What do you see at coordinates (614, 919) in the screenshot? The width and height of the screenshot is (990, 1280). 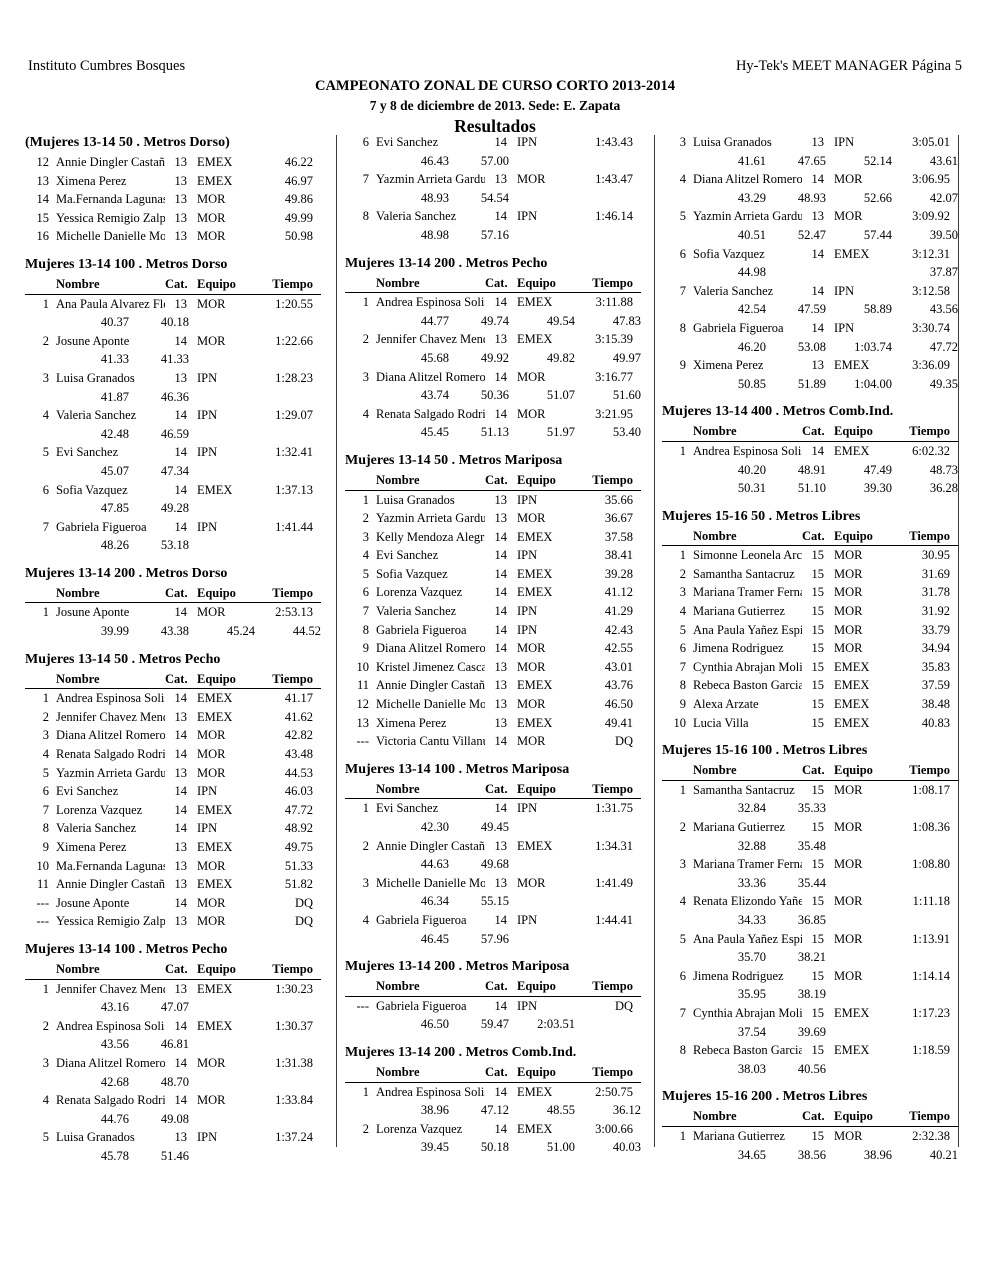 I see `swimmer-time: 1:44.41` at bounding box center [614, 919].